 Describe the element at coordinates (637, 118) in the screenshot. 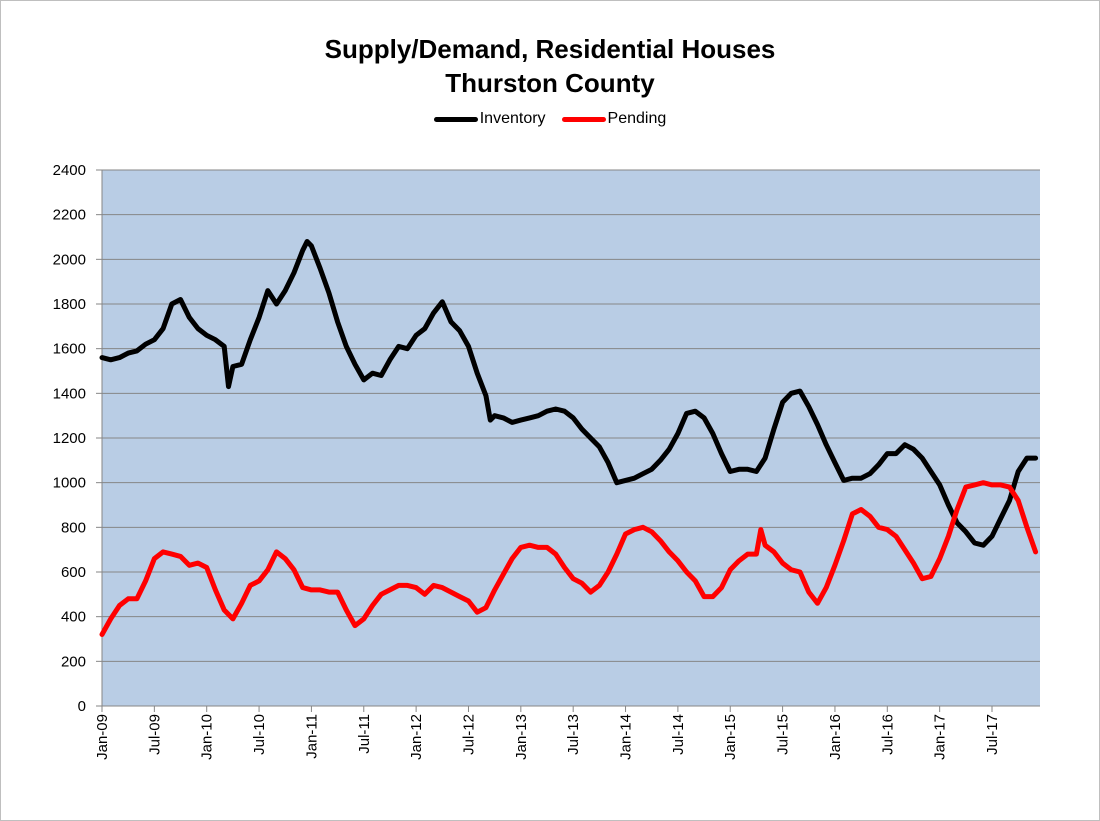

I see `legend-label-pending: Pending` at that location.